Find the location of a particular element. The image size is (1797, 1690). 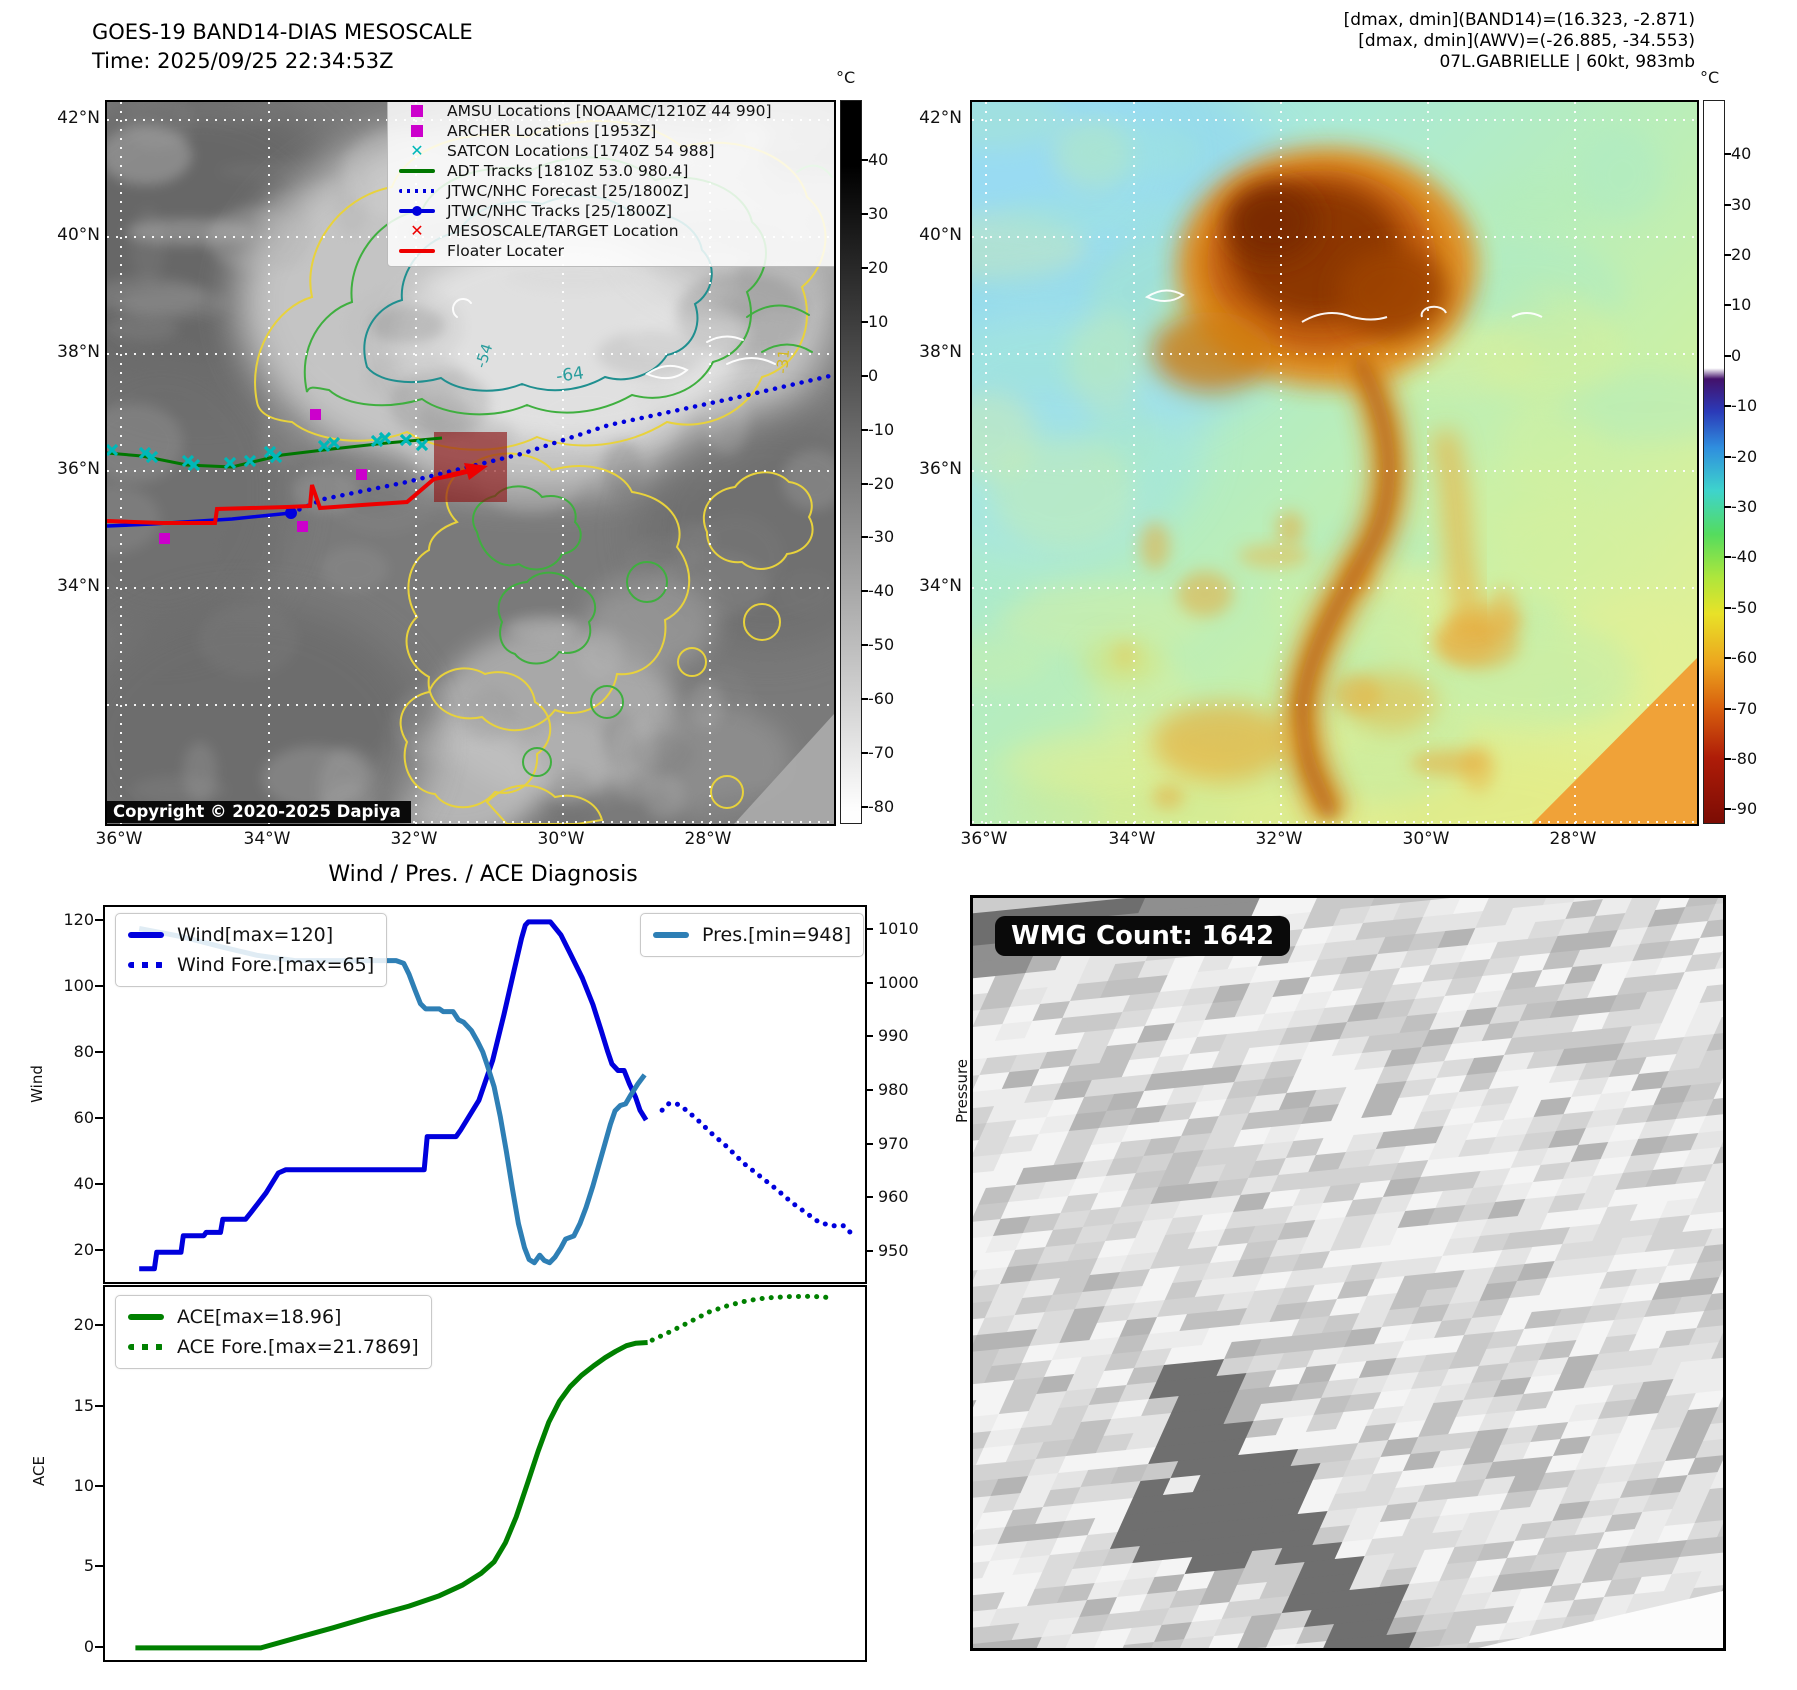

awv-texture-blob is located at coordinates (1020, 125).